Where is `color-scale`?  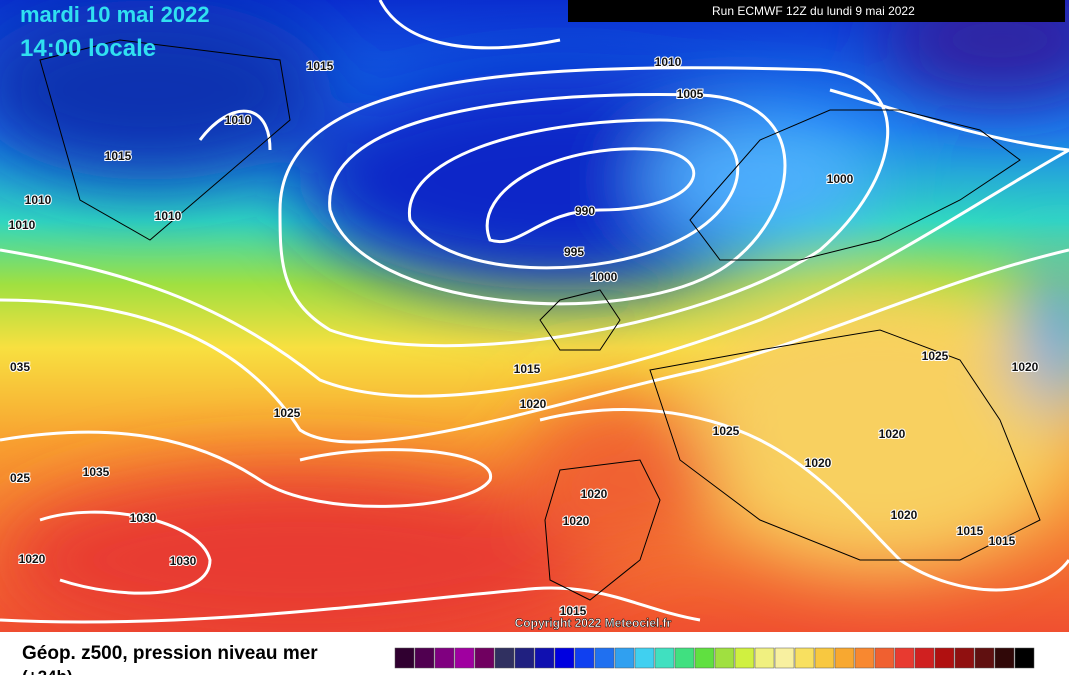 color-scale is located at coordinates (714, 658).